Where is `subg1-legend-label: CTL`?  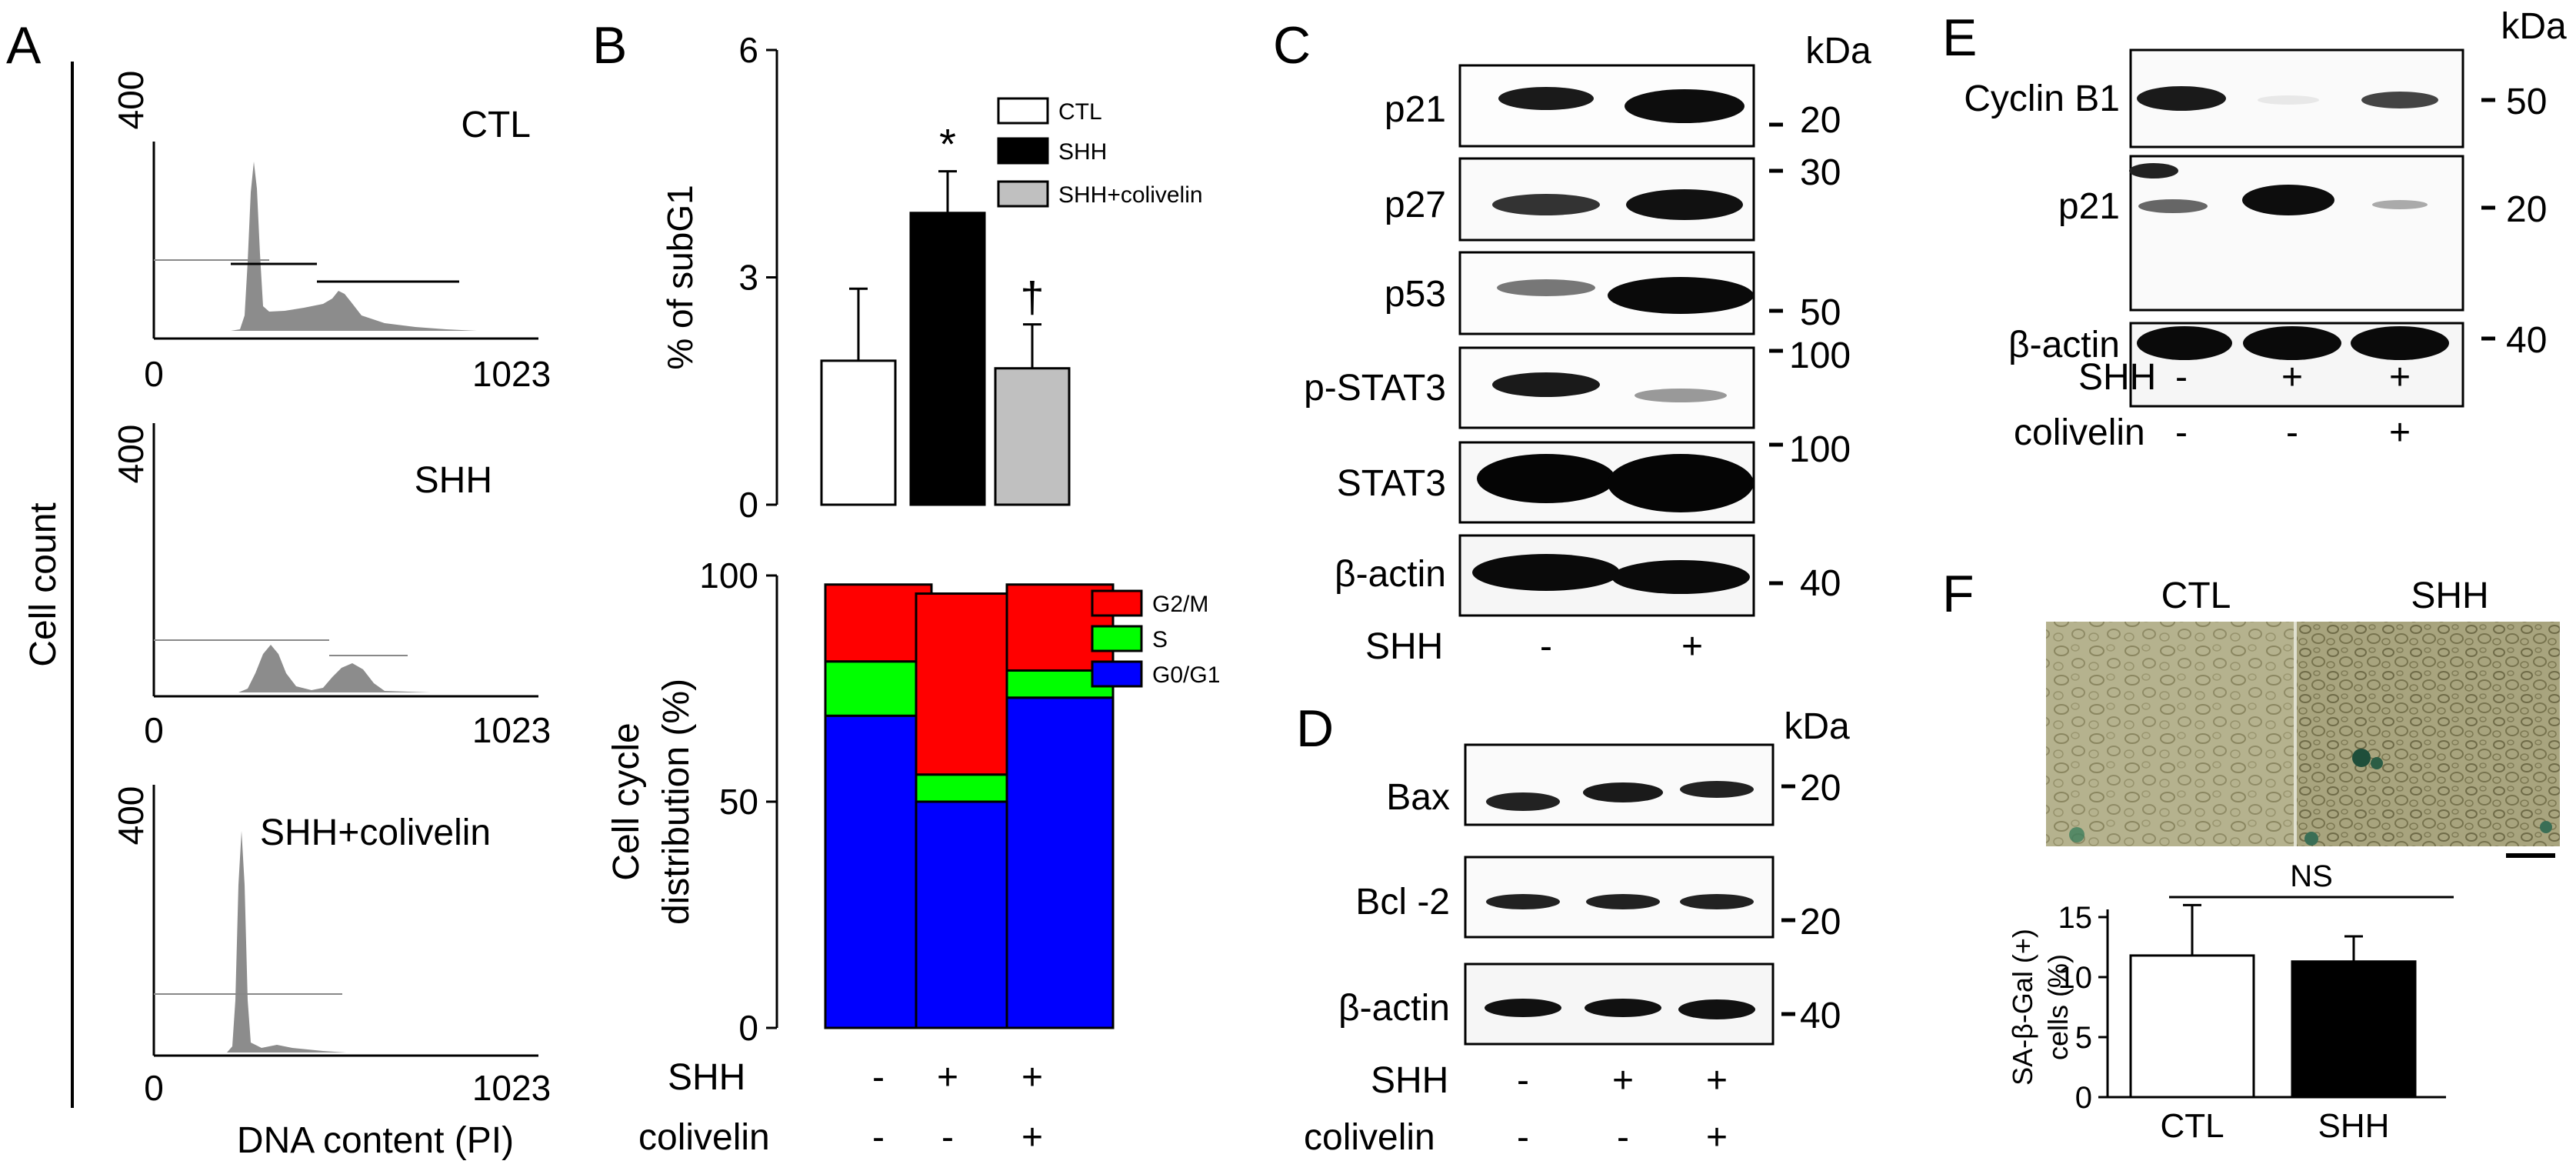 subg1-legend-label: CTL is located at coordinates (1080, 112).